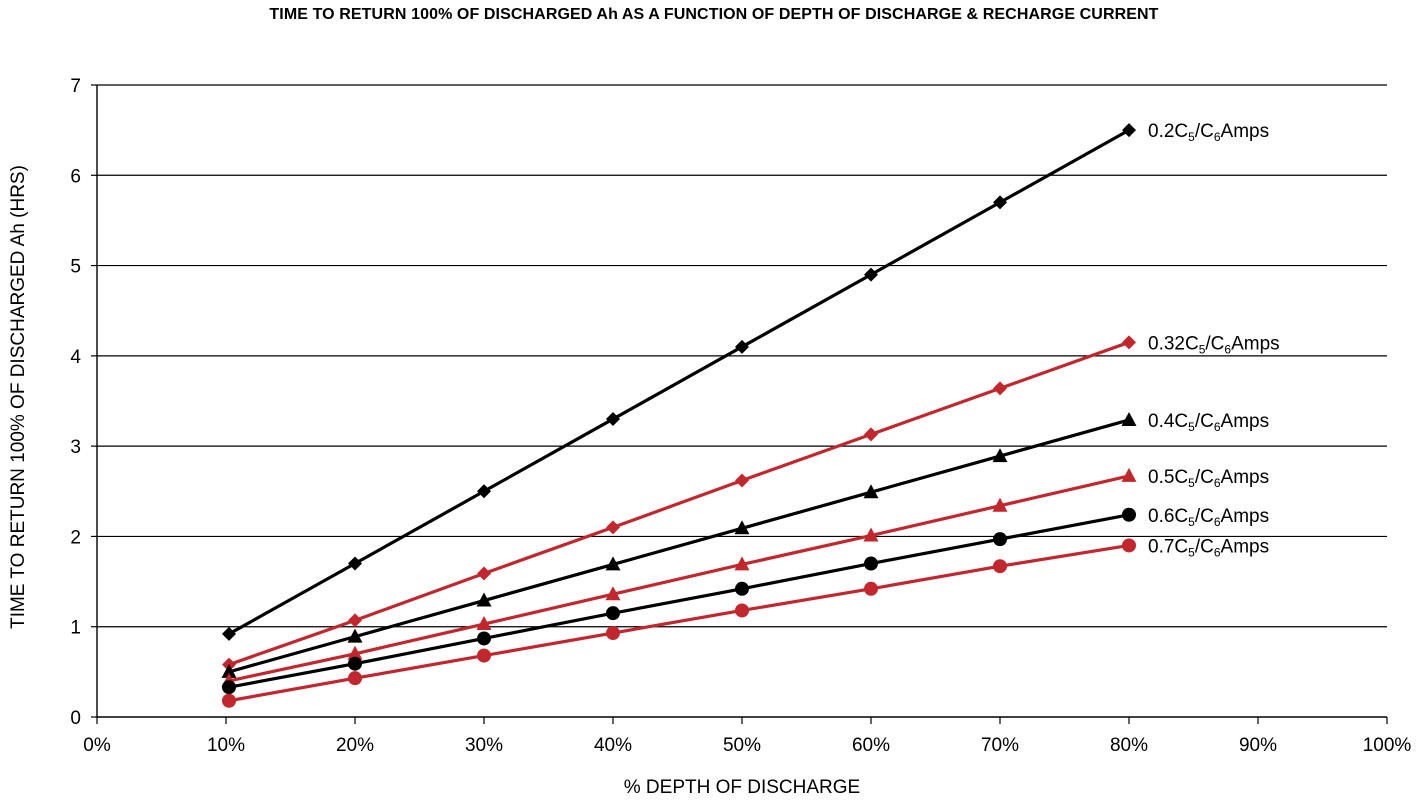 The image size is (1428, 802). I want to click on series-label: 0.4C5/C6Amps, so click(1208, 422).